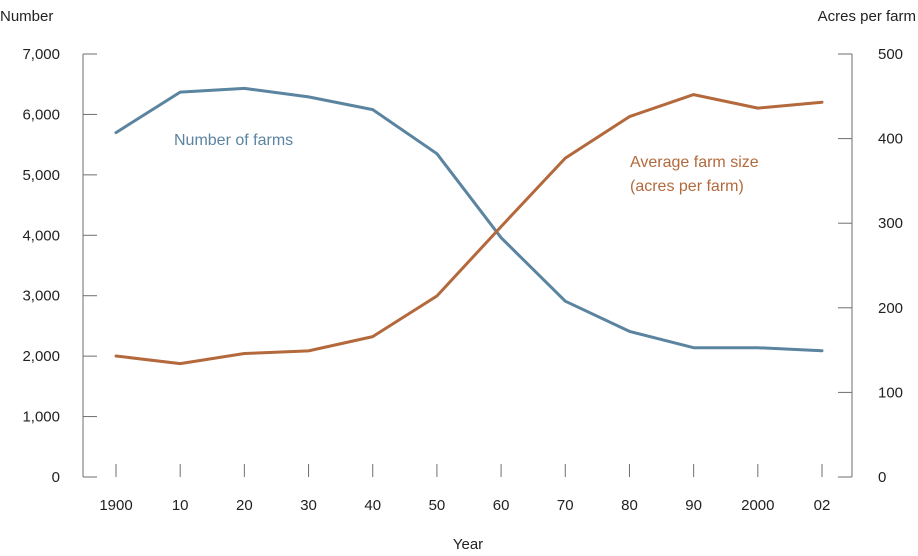 This screenshot has width=918, height=556. I want to click on left-tick-label: 1,000, so click(41, 417).